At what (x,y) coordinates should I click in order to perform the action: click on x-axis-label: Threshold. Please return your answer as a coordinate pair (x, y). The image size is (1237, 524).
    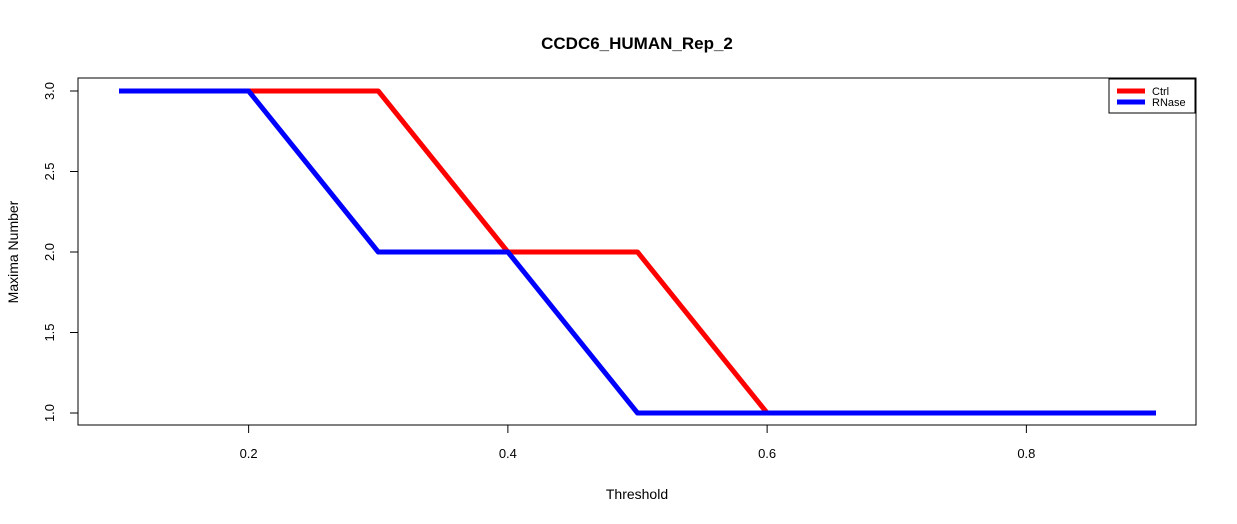
    Looking at the image, I should click on (637, 494).